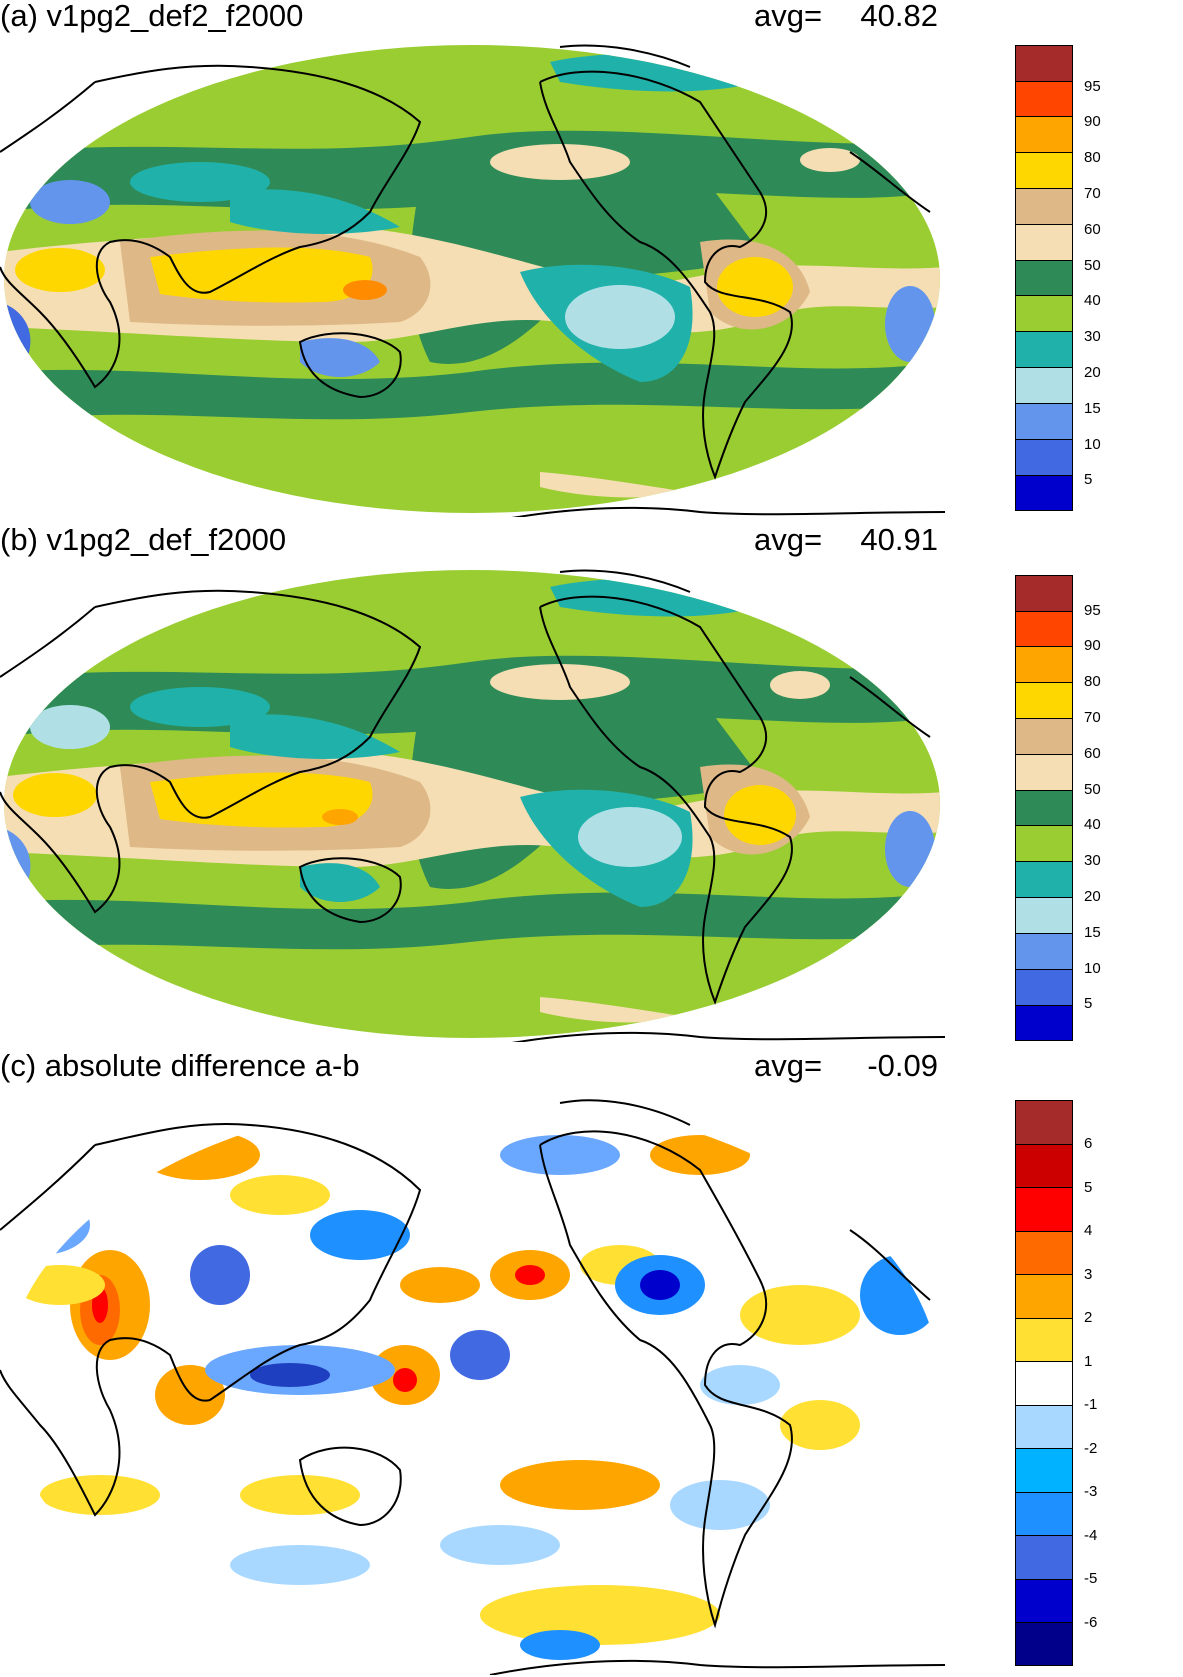  I want to click on colorbar-label: 70, so click(1092, 193).